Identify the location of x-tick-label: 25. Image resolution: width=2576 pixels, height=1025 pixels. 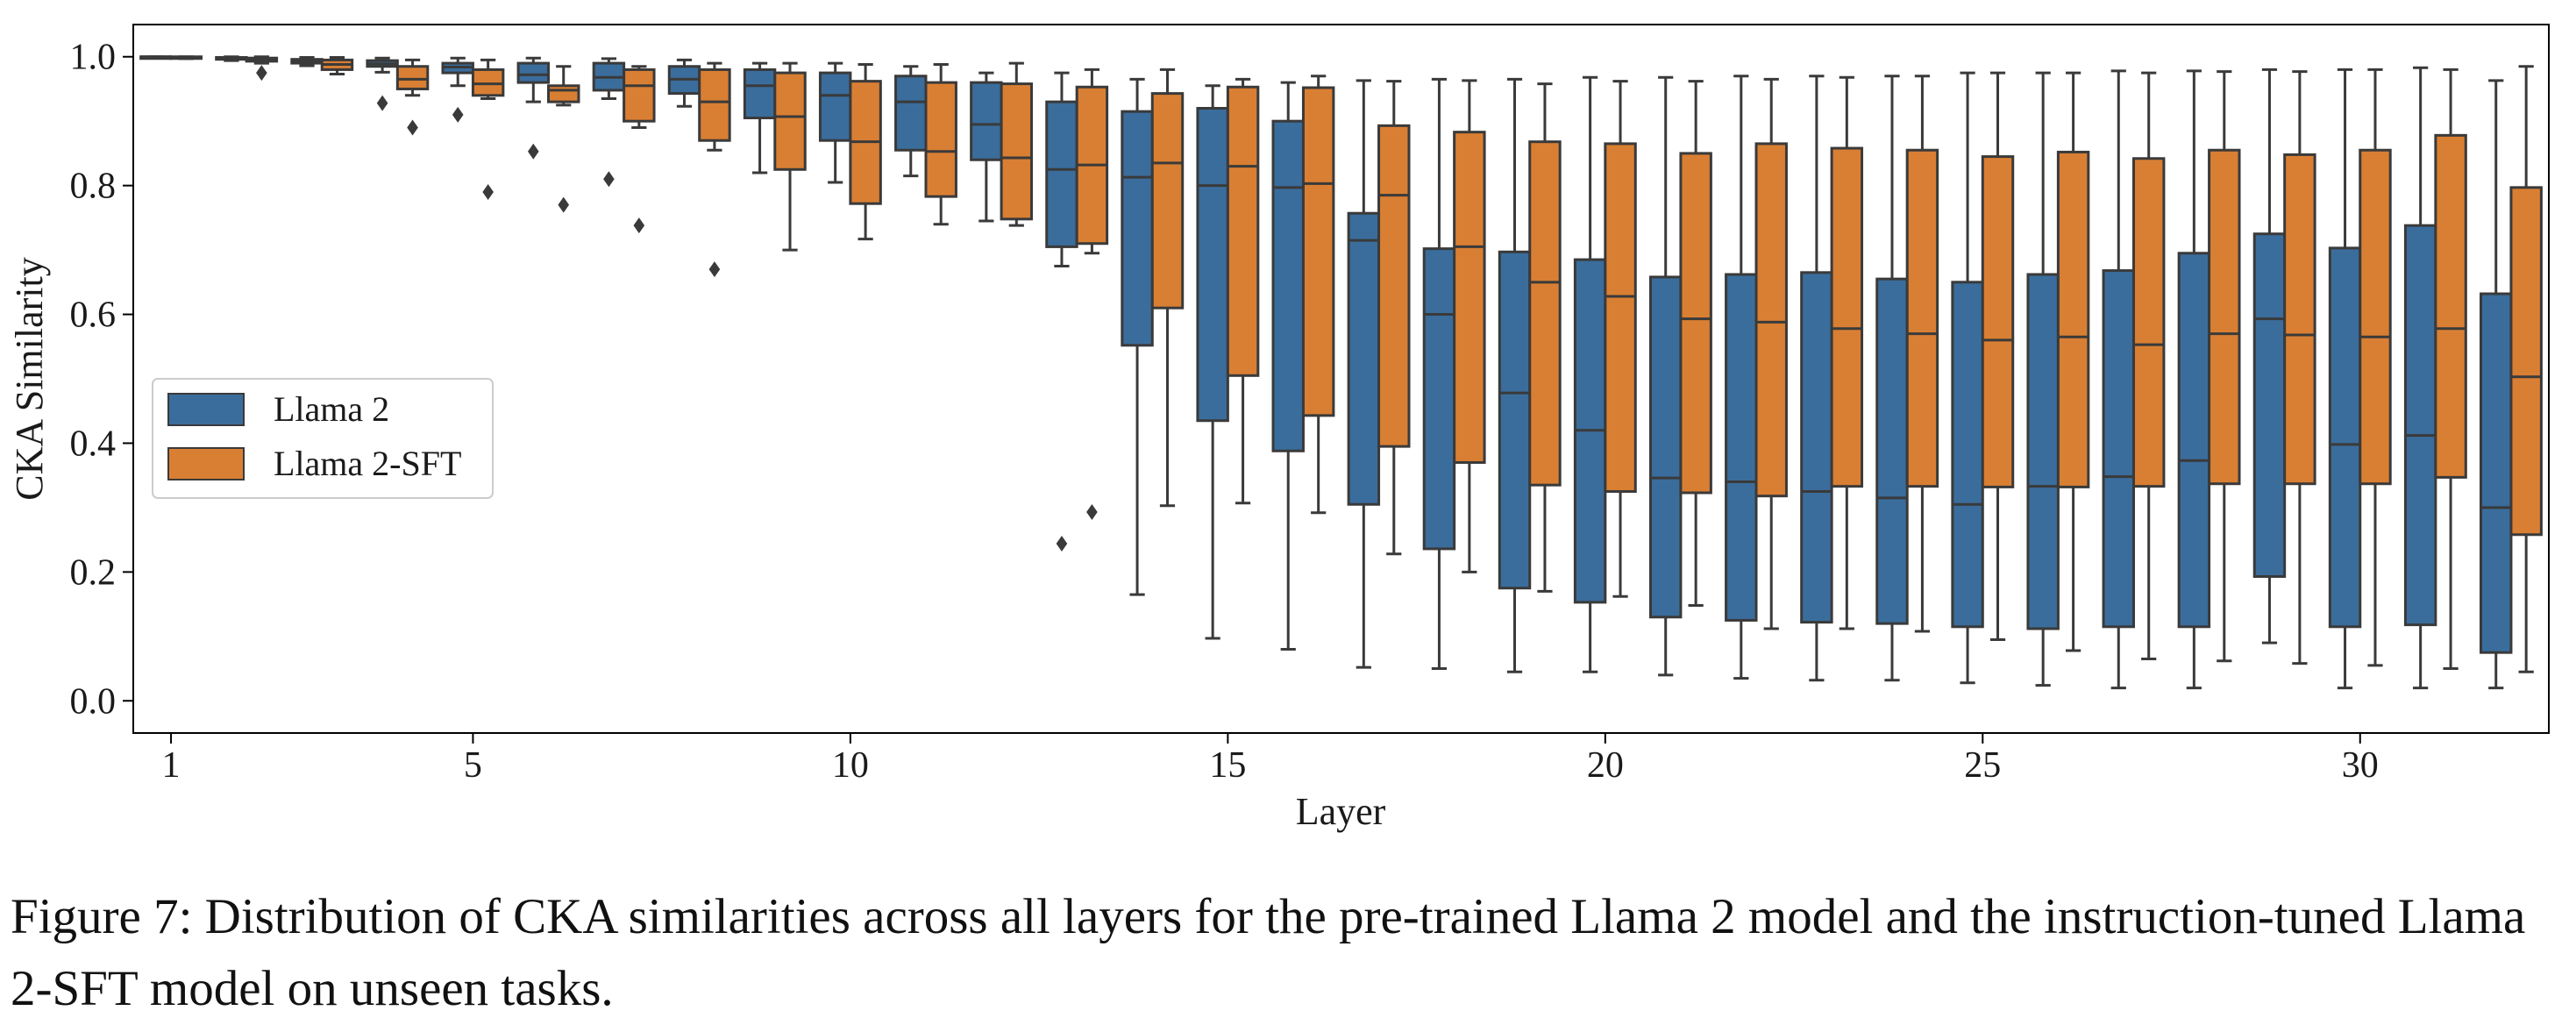
(1982, 765).